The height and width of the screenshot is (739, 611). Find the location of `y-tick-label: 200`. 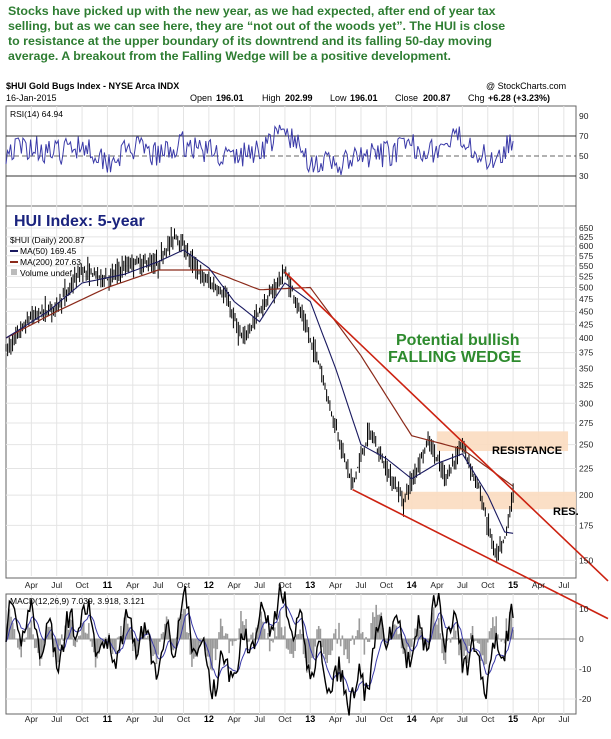

y-tick-label: 200 is located at coordinates (586, 495).